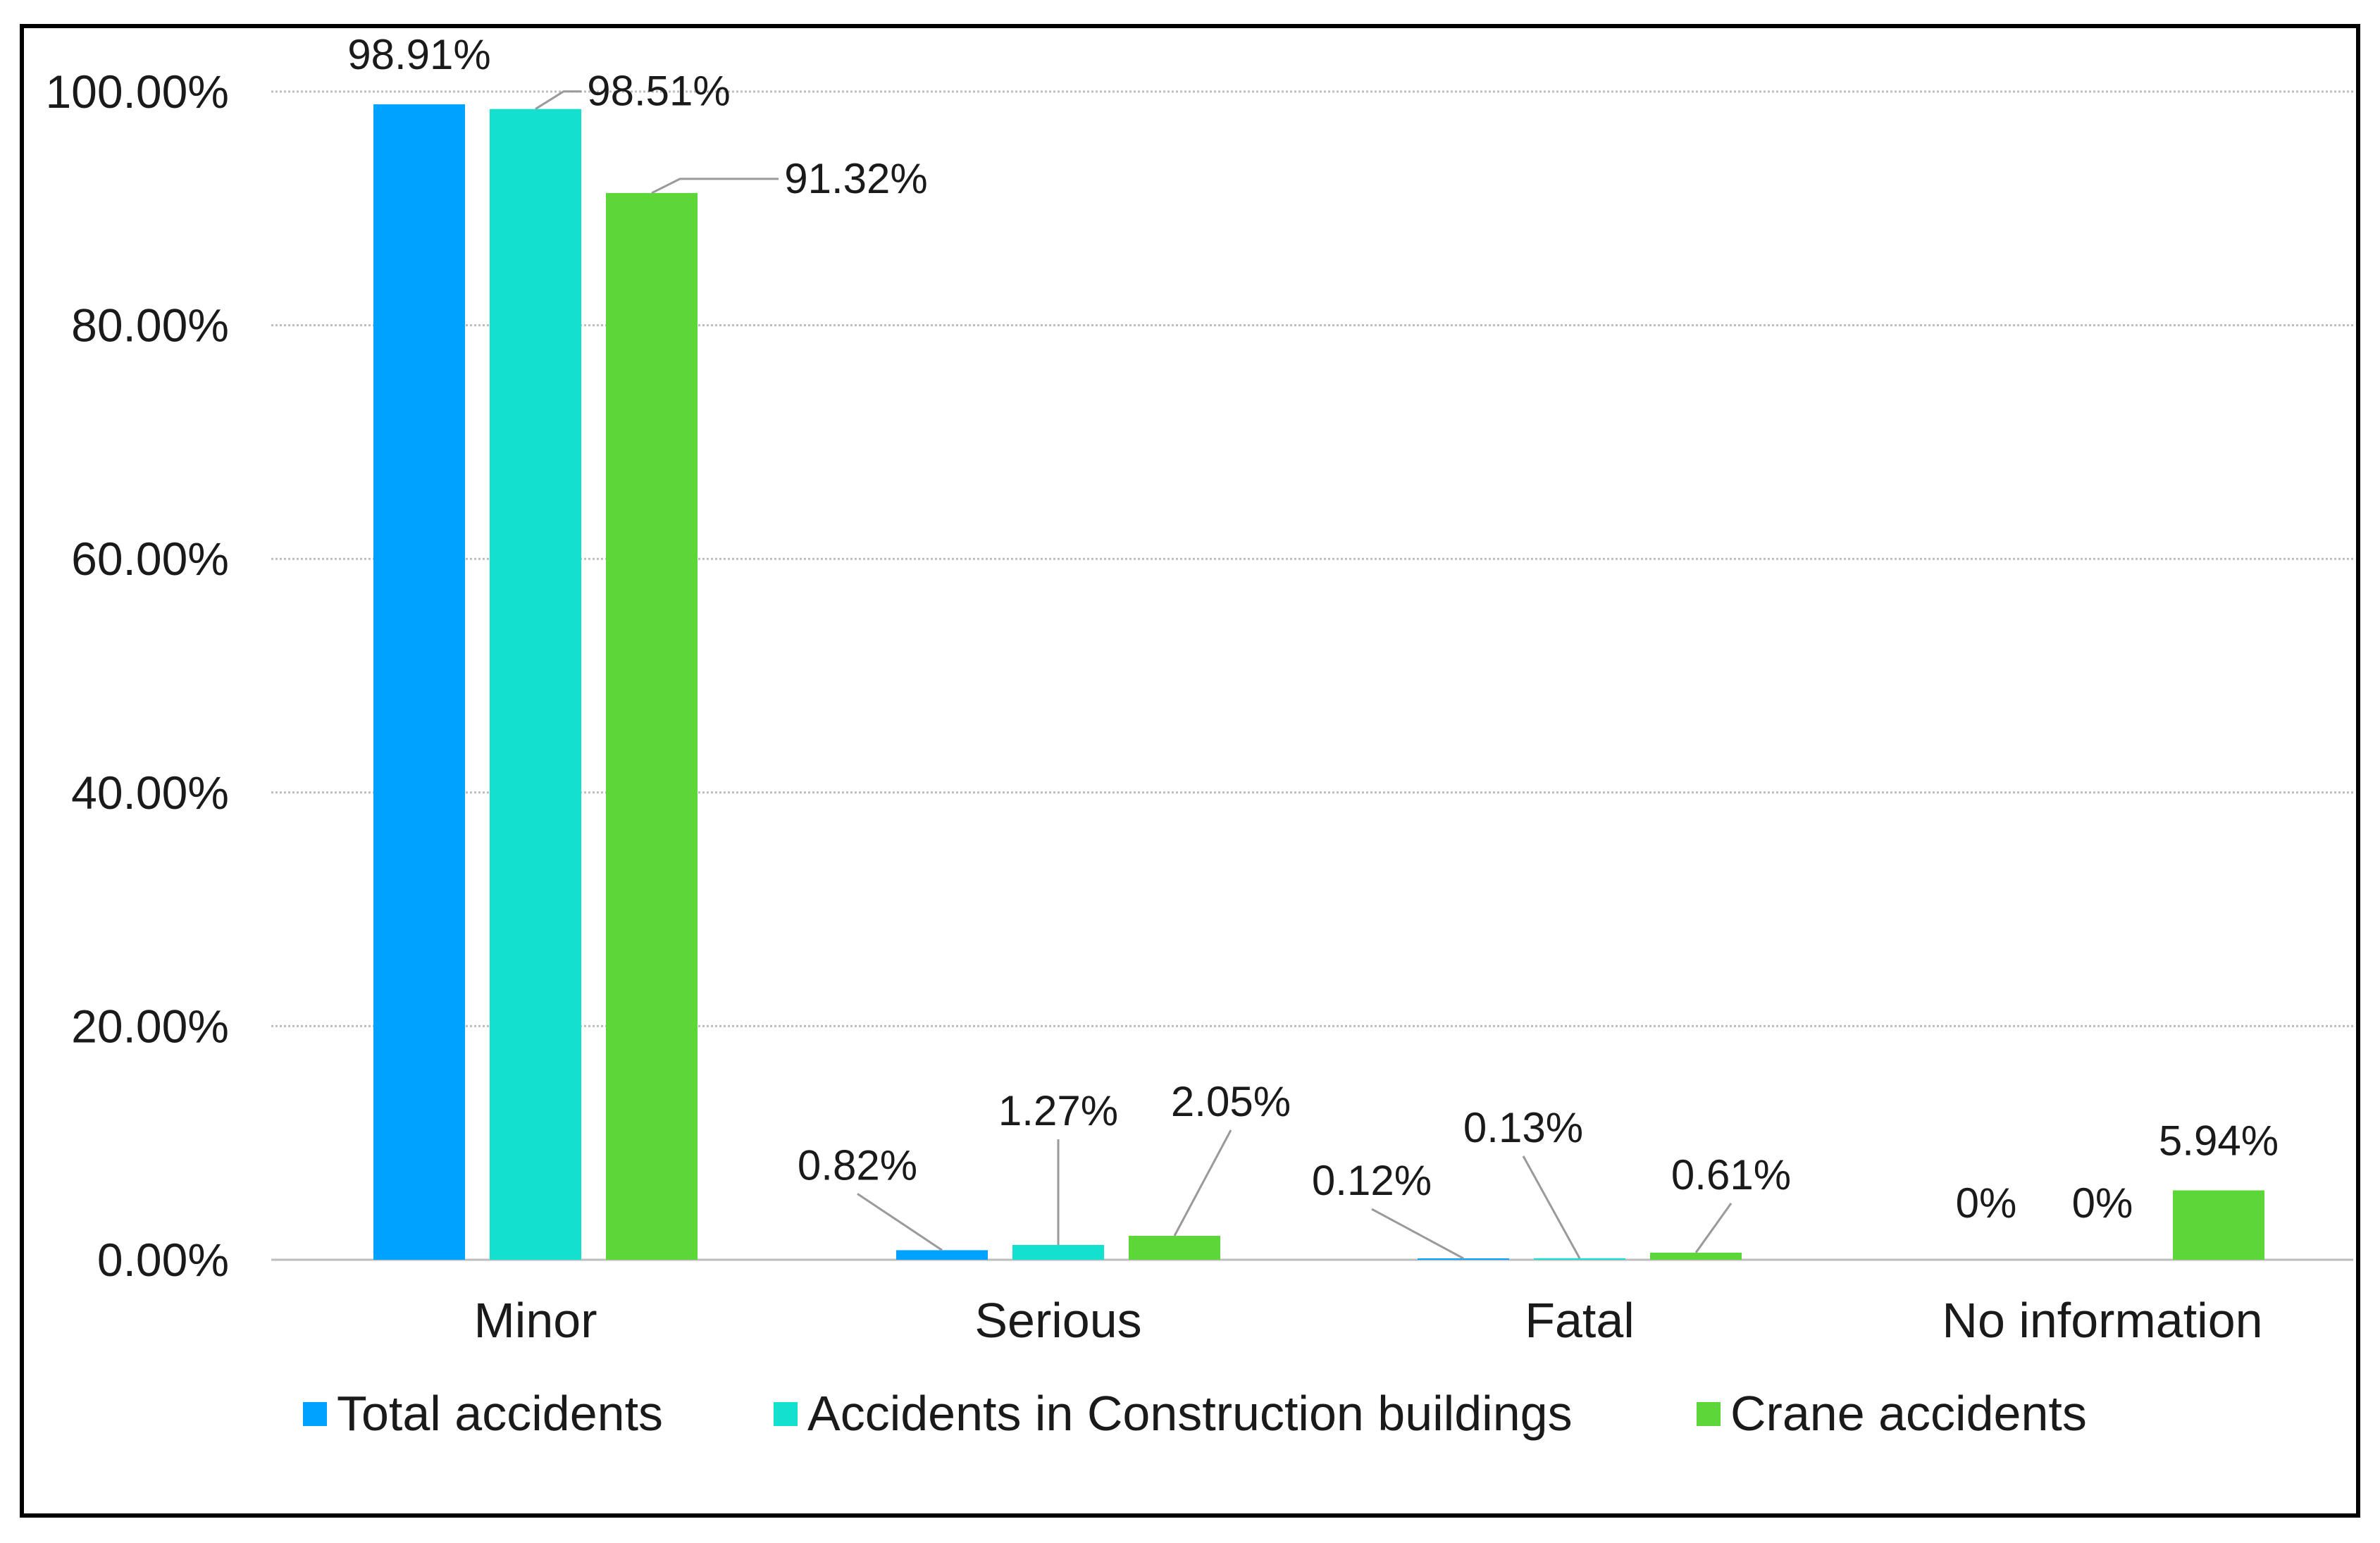  I want to click on data-label: 0.82%, so click(857, 1165).